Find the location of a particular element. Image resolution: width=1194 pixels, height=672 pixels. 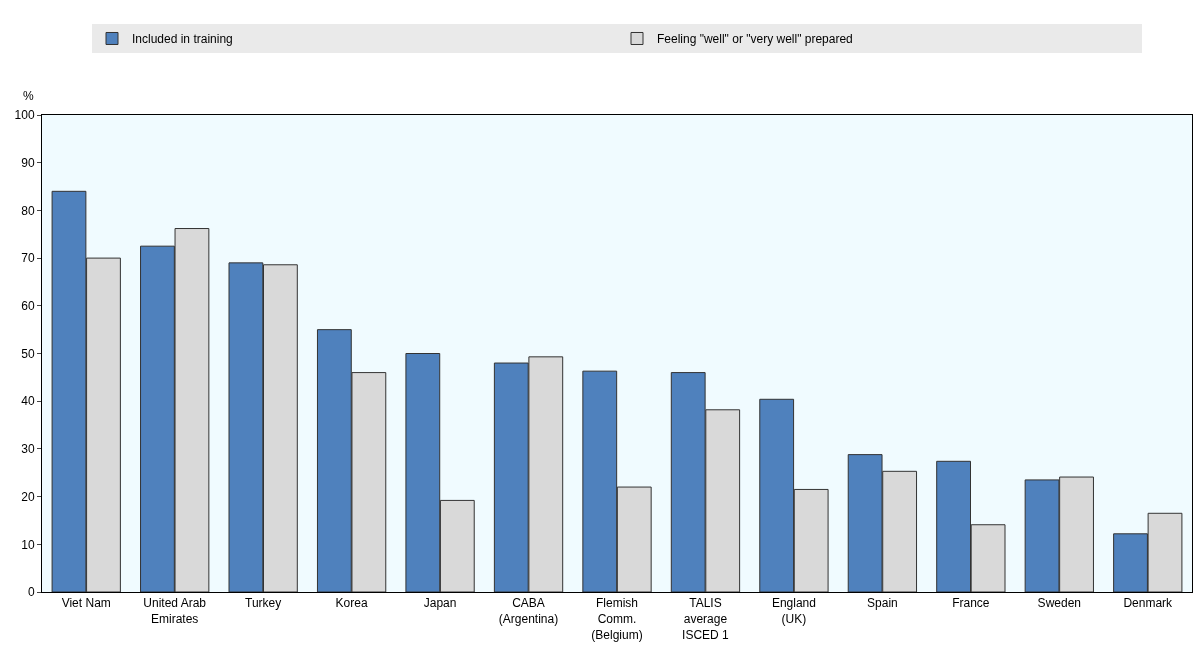

x-tick-label: United Arab Emirates is located at coordinates (175, 611).